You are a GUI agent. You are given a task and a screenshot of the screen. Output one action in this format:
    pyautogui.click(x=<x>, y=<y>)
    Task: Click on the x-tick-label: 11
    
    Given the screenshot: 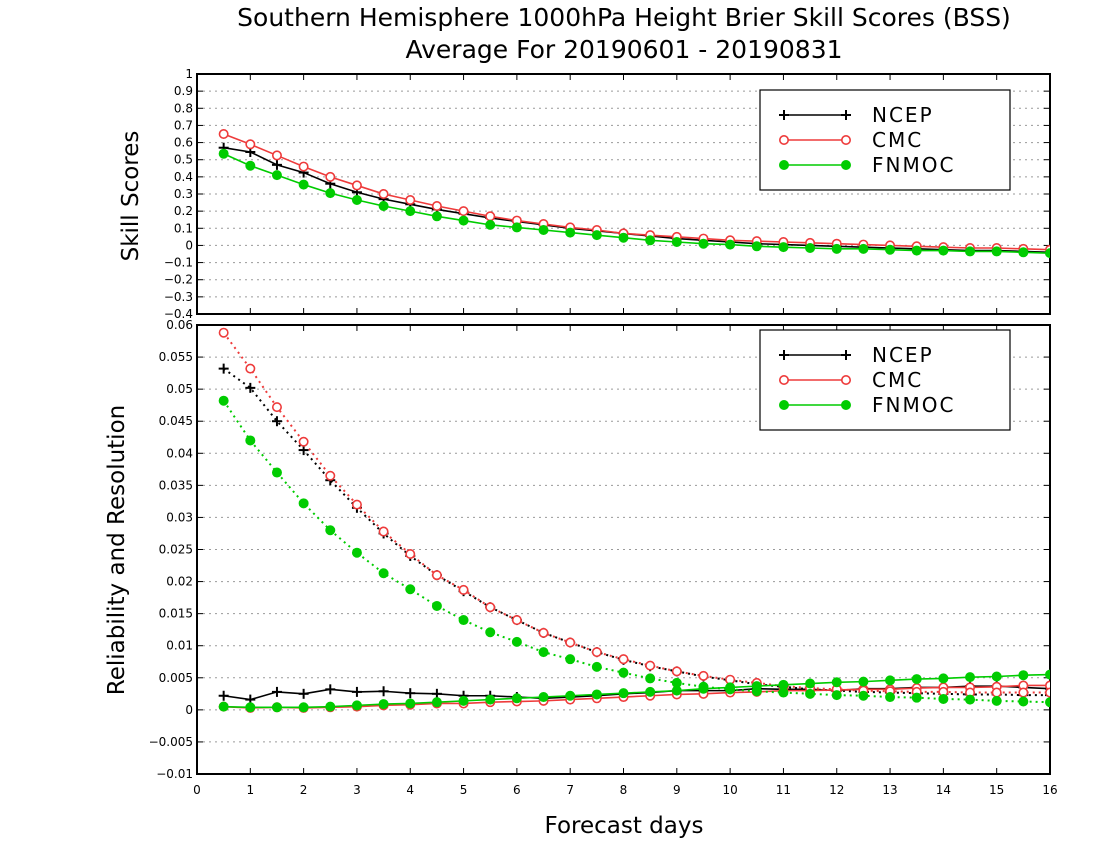 What is the action you would take?
    pyautogui.click(x=783, y=790)
    